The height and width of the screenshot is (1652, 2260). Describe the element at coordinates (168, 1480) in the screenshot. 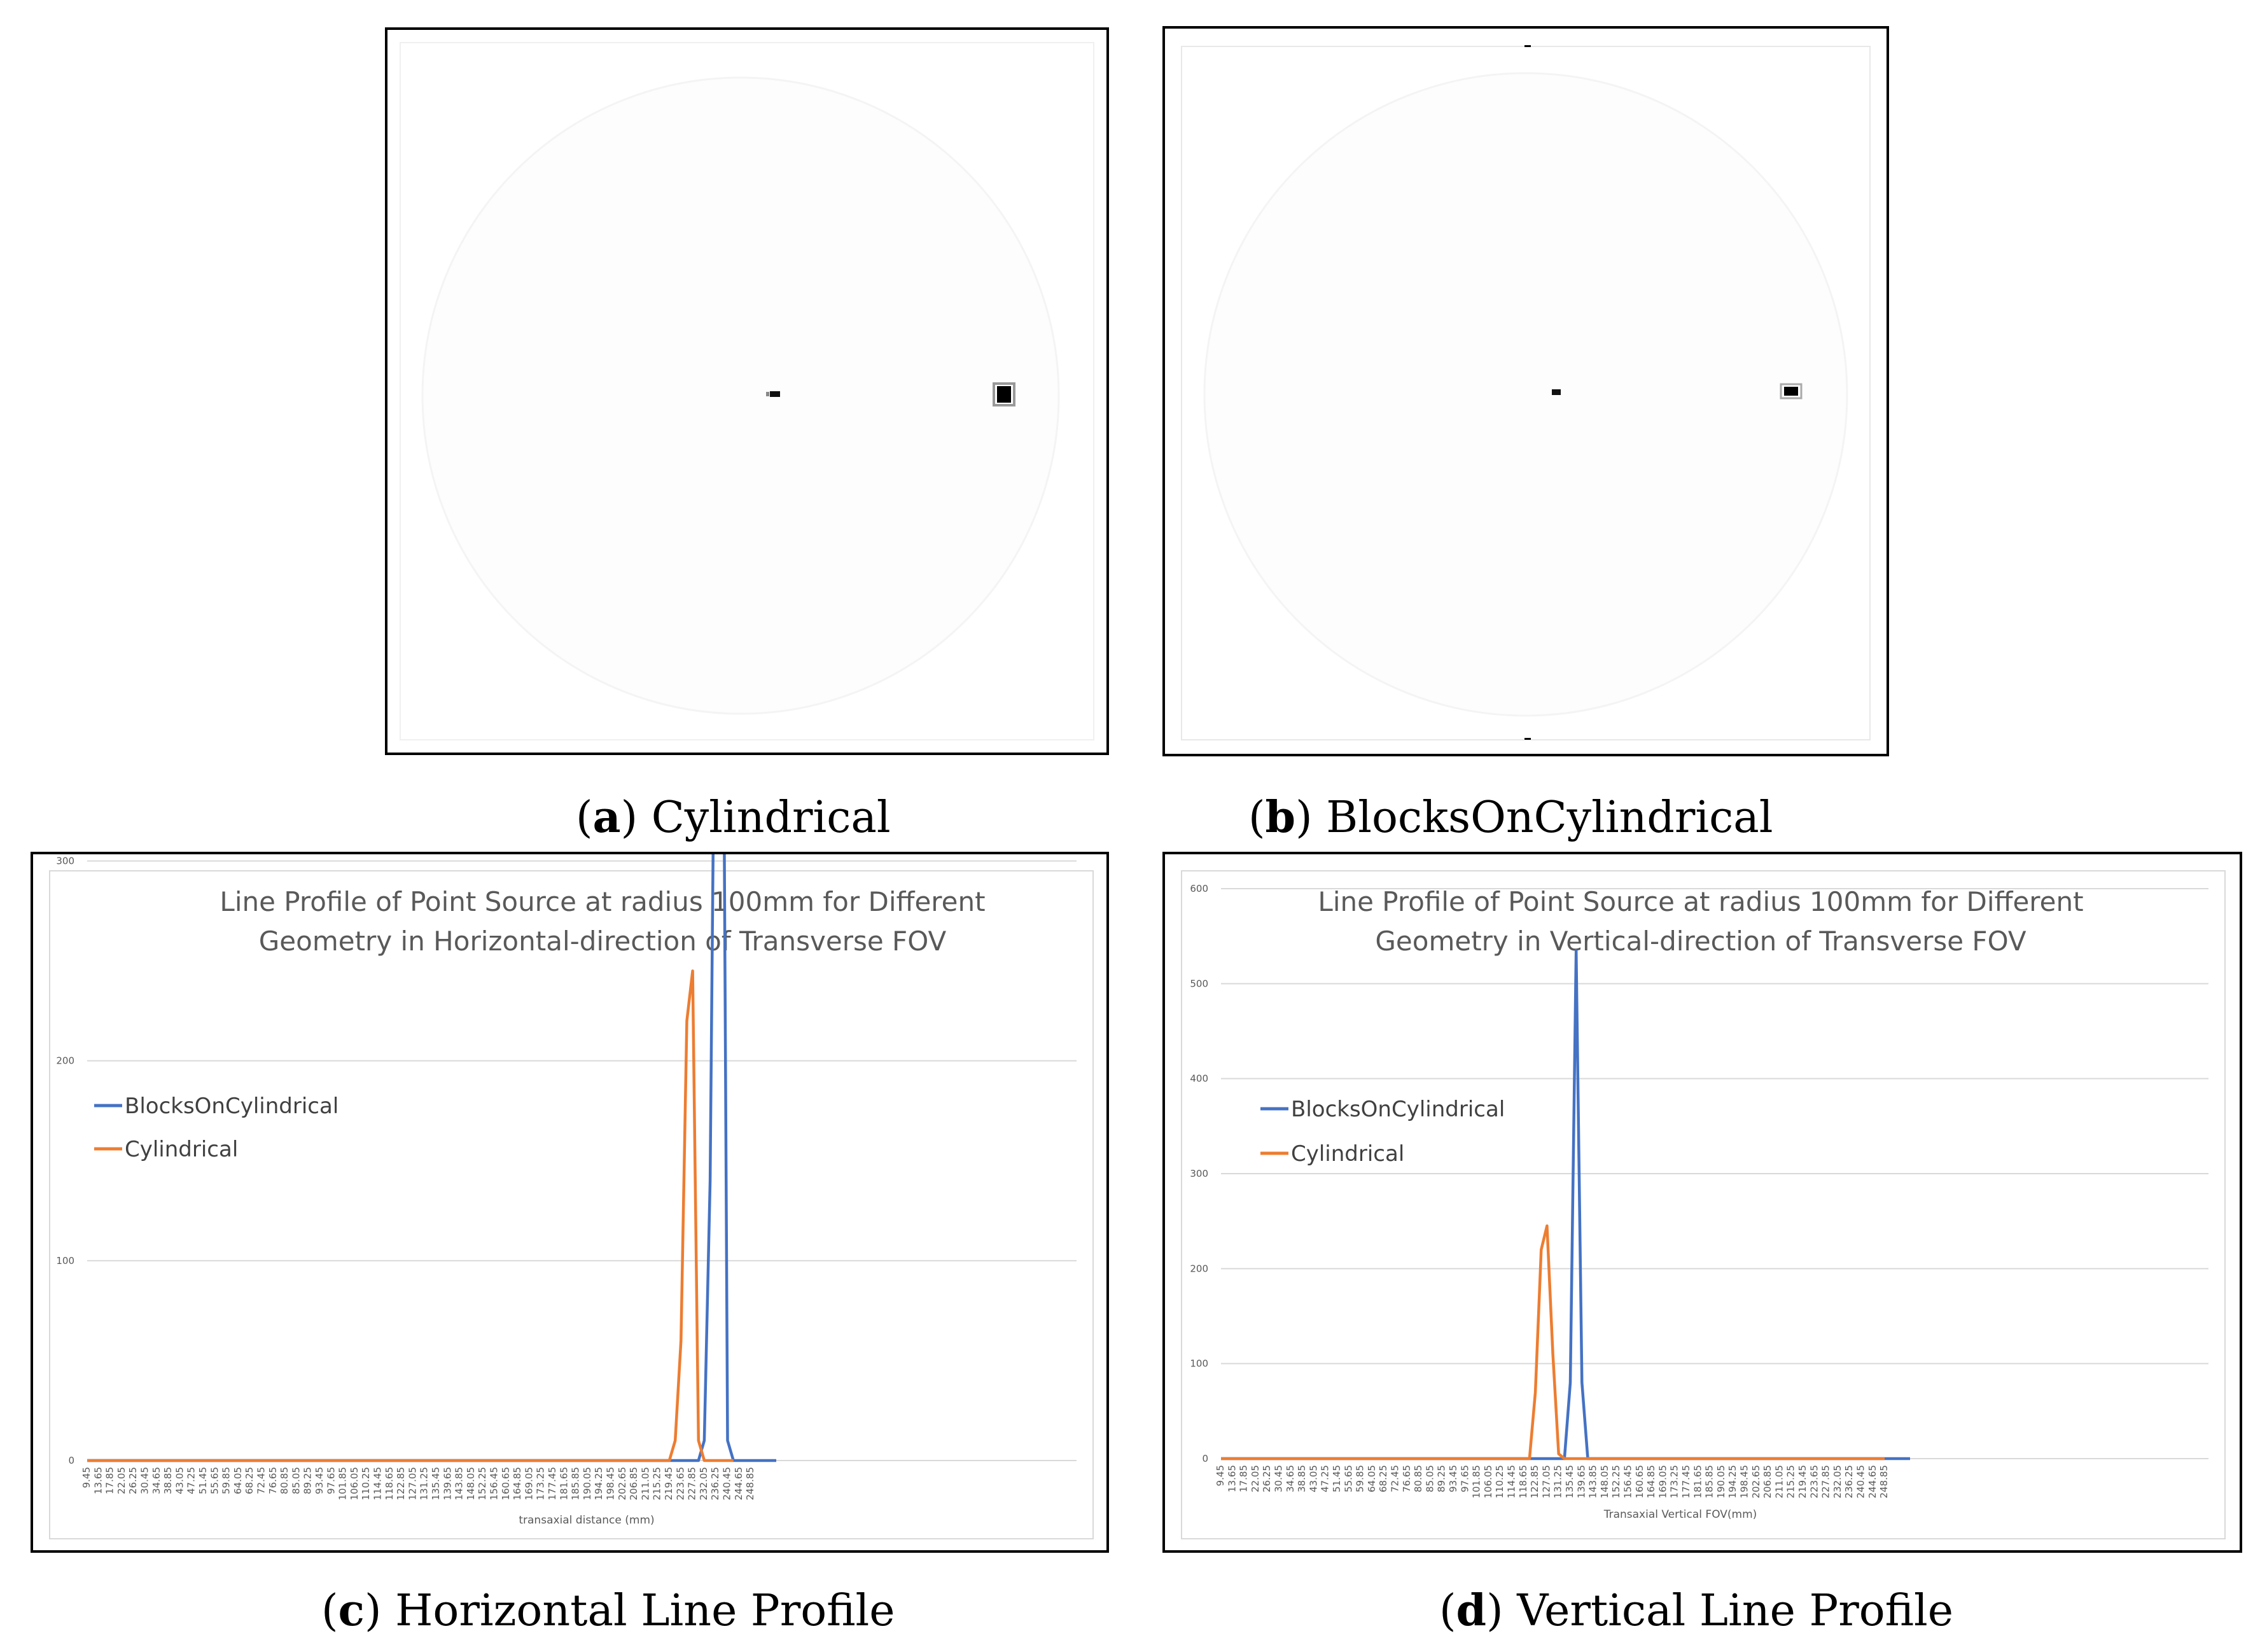

I see `x-tick-label: 38.85` at that location.